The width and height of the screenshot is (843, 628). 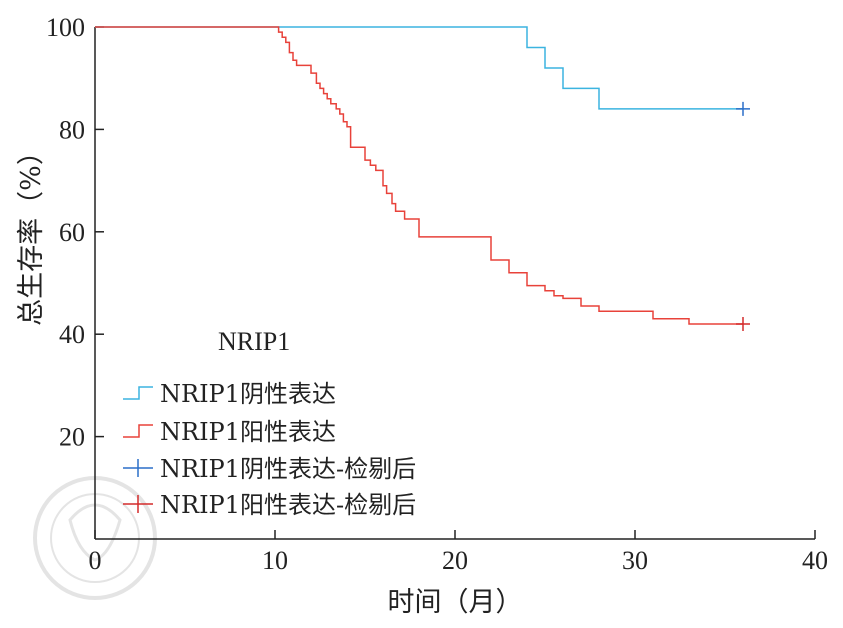 What do you see at coordinates (95, 560) in the screenshot?
I see `x-tick-label: 0` at bounding box center [95, 560].